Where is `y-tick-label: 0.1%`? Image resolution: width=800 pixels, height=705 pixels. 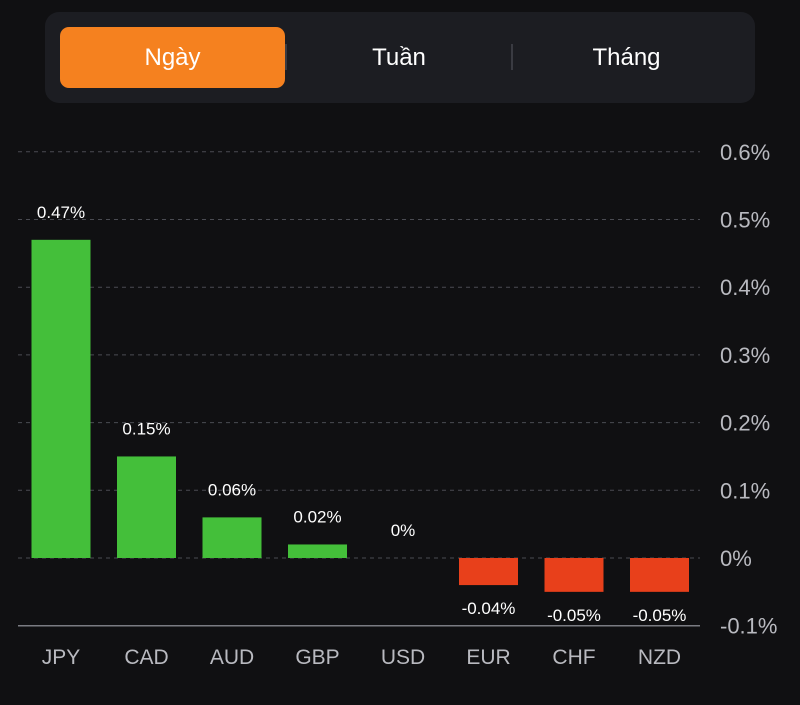 y-tick-label: 0.1% is located at coordinates (745, 490).